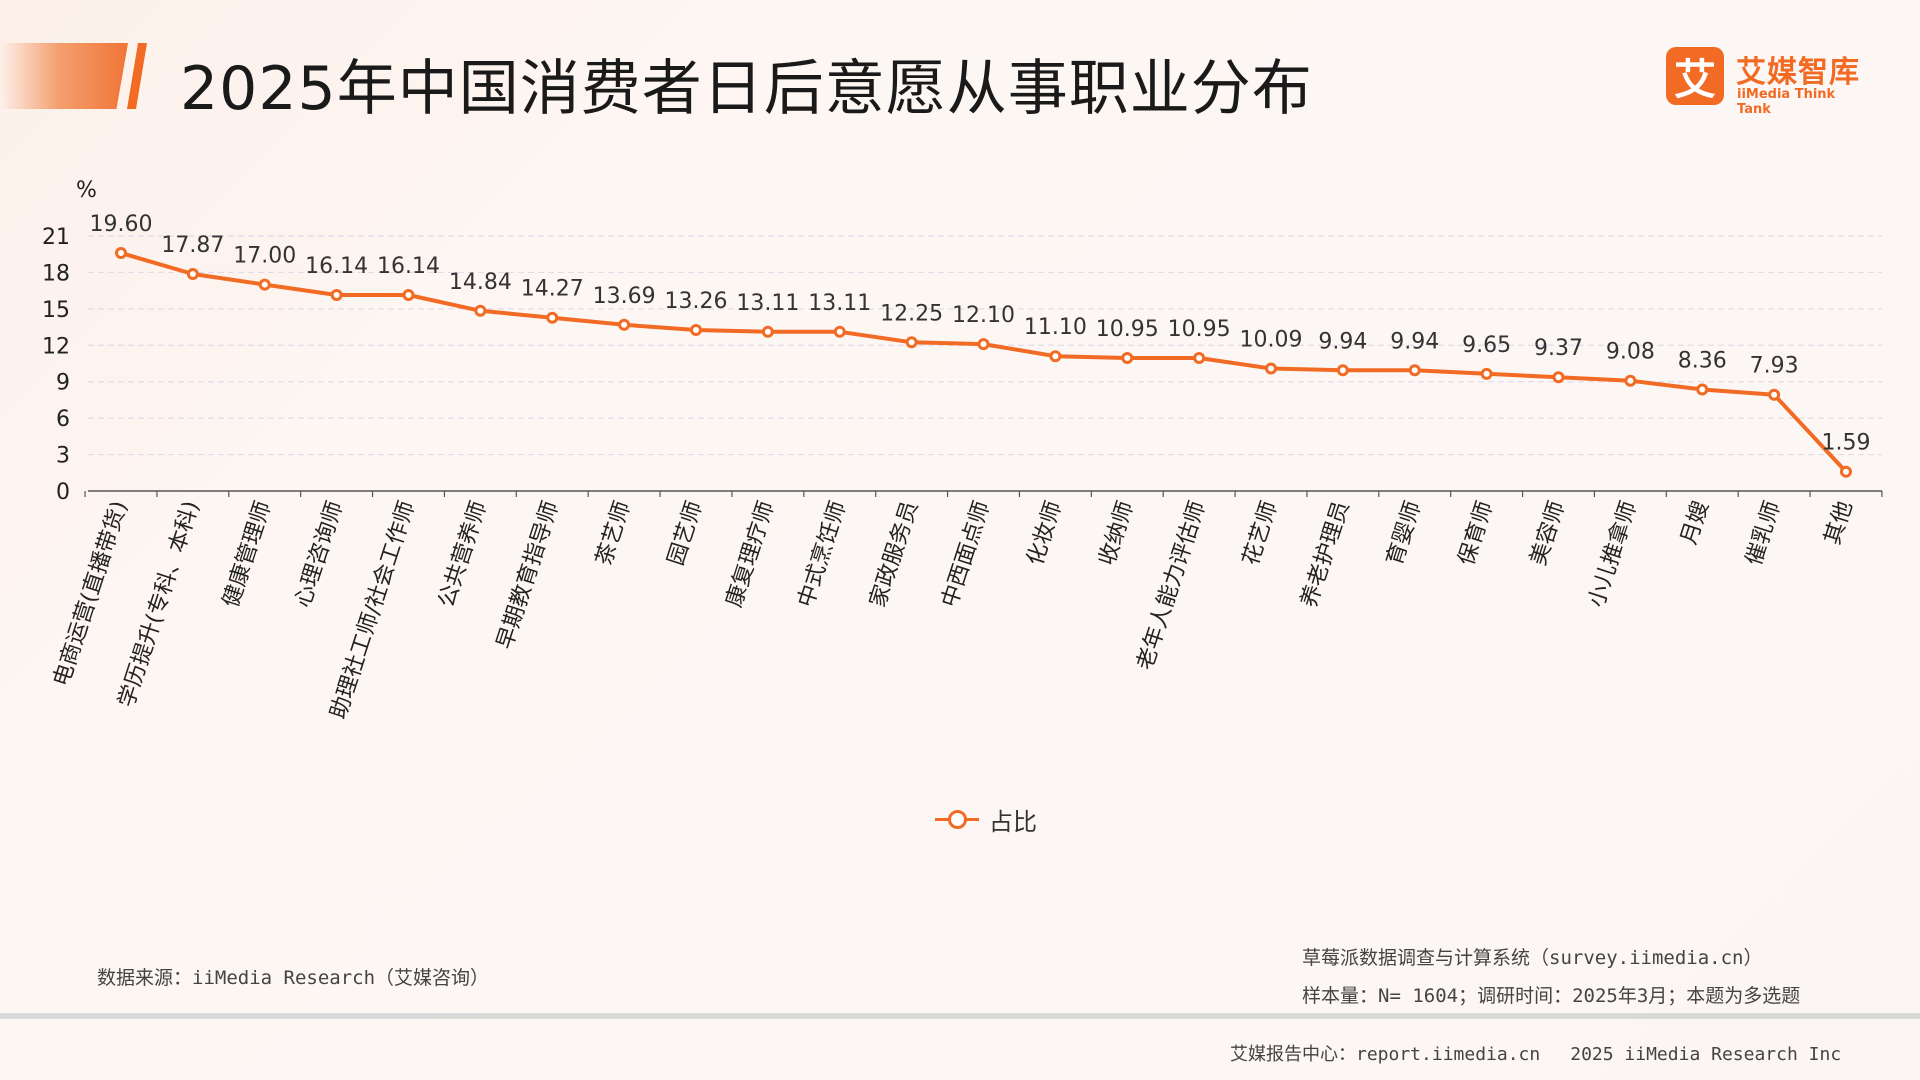 The height and width of the screenshot is (1080, 1920). I want to click on category-label: 早期教育指导师, so click(528, 575).